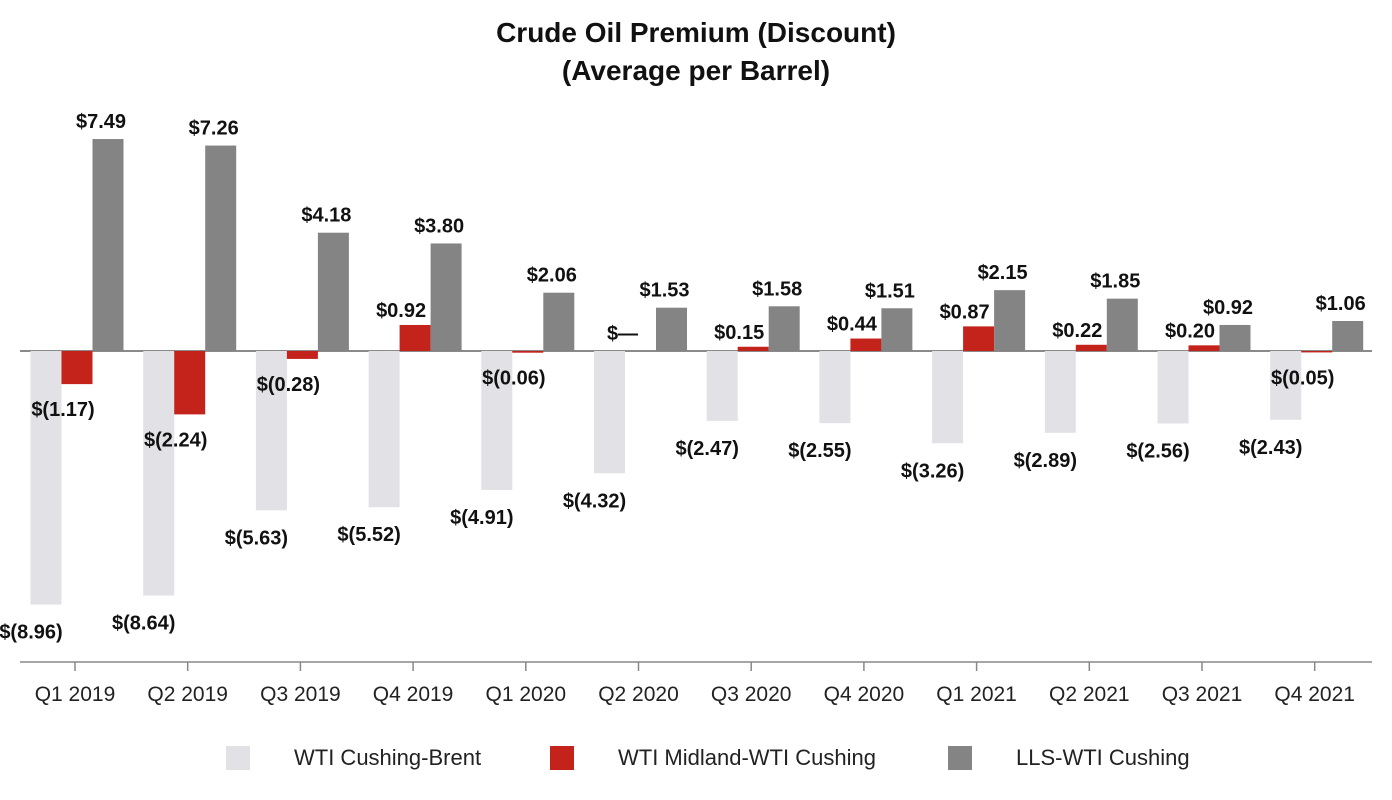  What do you see at coordinates (777, 289) in the screenshot?
I see `data-label-lls-wti-cushing: $1.58` at bounding box center [777, 289].